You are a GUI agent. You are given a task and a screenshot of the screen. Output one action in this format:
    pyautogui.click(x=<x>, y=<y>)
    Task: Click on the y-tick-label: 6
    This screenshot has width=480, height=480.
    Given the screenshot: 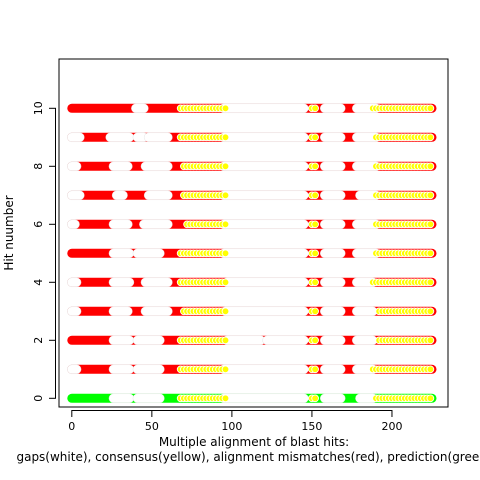 What is the action you would take?
    pyautogui.click(x=38, y=224)
    